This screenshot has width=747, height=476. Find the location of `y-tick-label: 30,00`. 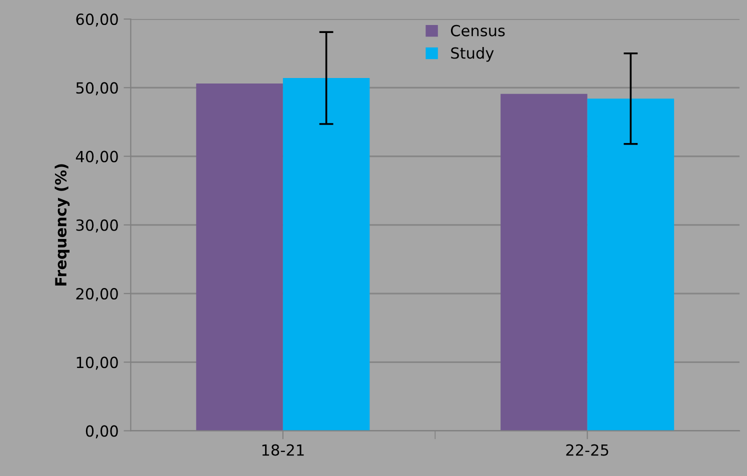

y-tick-label: 30,00 is located at coordinates (97, 225).